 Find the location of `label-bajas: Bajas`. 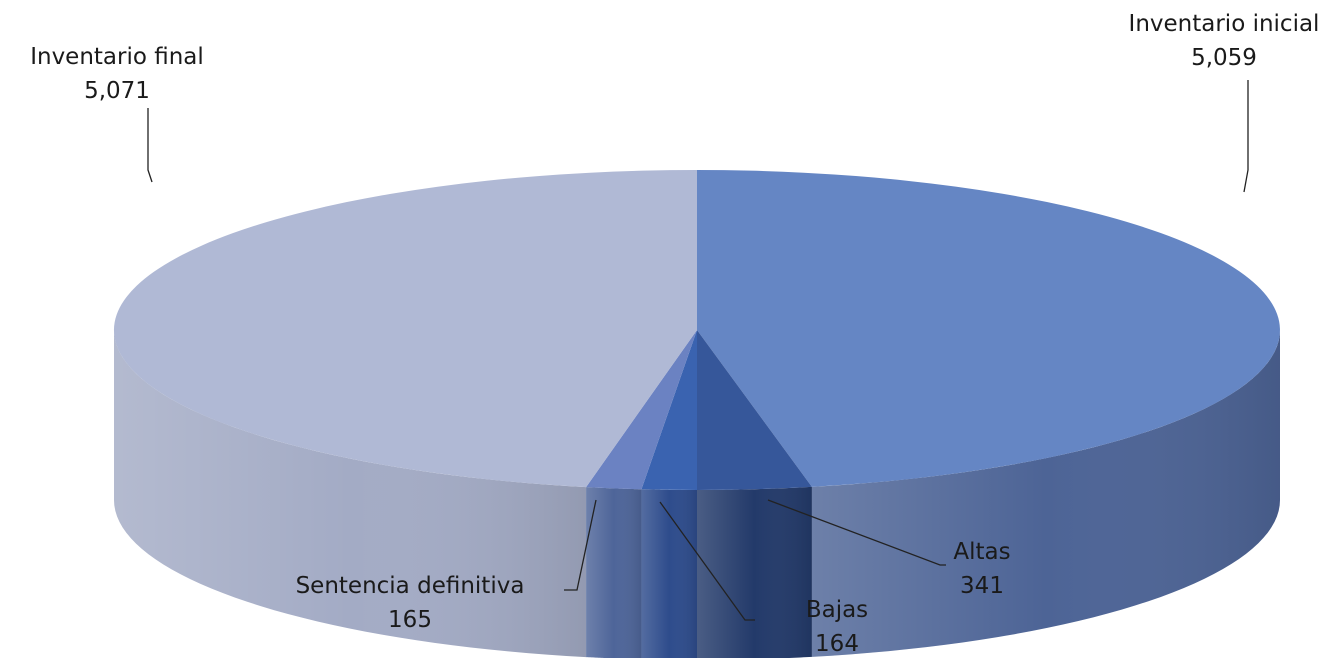

label-bajas: Bajas is located at coordinates (837, 610).